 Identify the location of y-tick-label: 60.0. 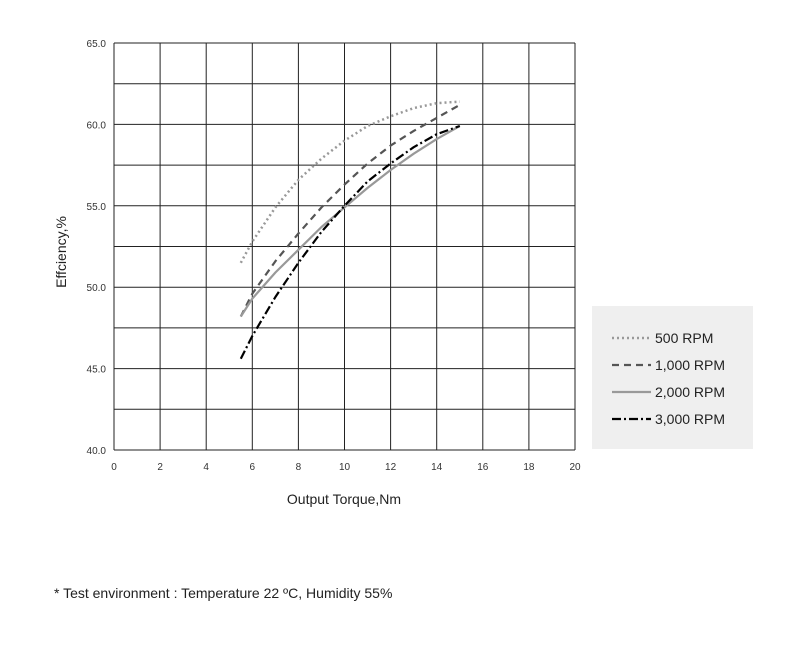
(97, 125).